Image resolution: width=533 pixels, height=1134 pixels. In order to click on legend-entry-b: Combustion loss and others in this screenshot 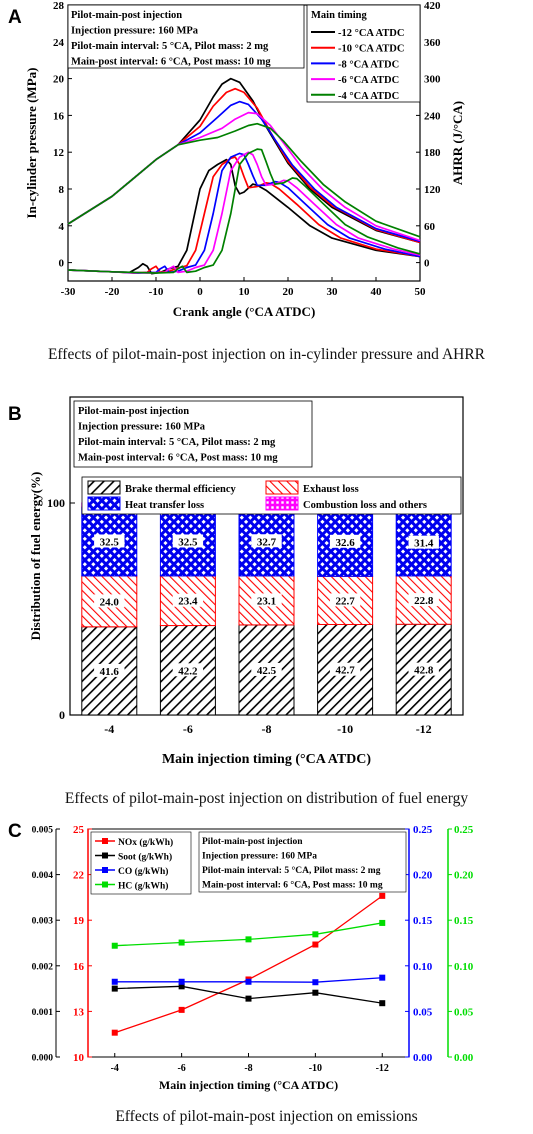, I will do `click(365, 505)`.